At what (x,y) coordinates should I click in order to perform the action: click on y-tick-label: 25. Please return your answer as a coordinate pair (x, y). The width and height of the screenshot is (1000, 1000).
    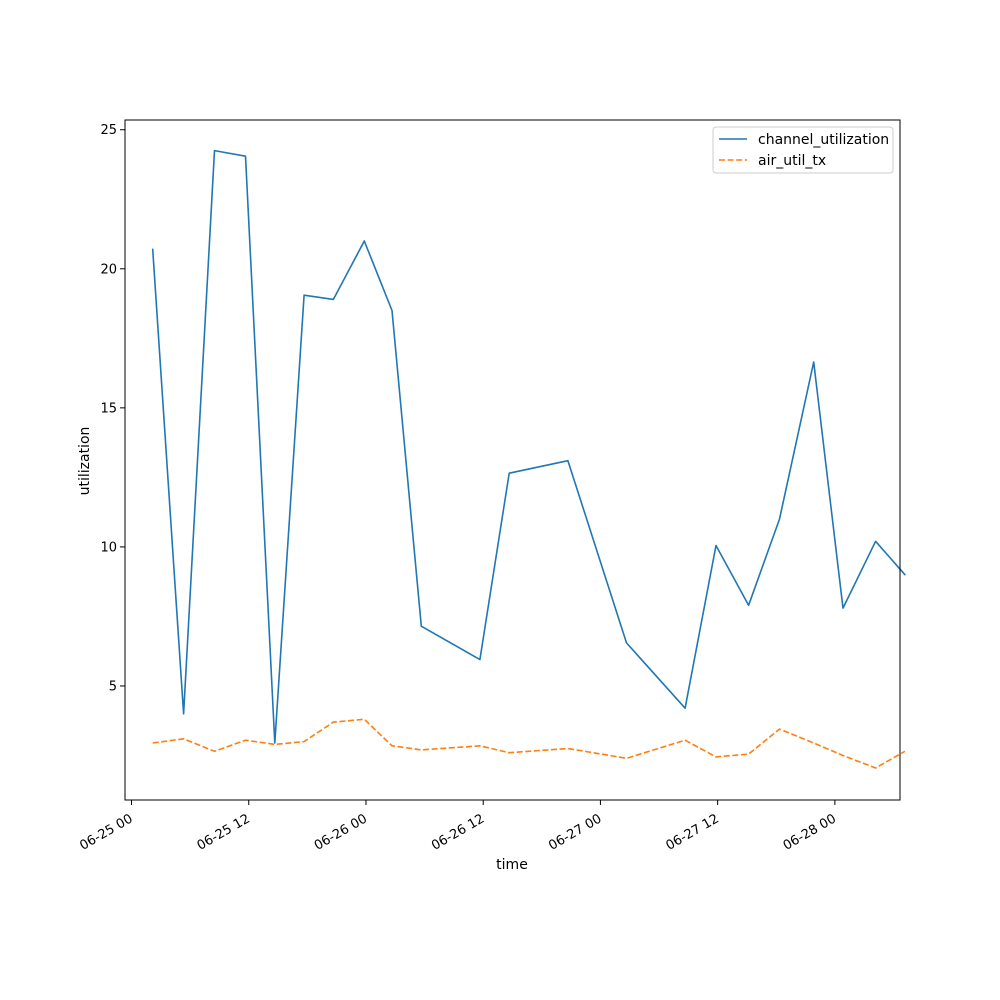
    Looking at the image, I should click on (108, 130).